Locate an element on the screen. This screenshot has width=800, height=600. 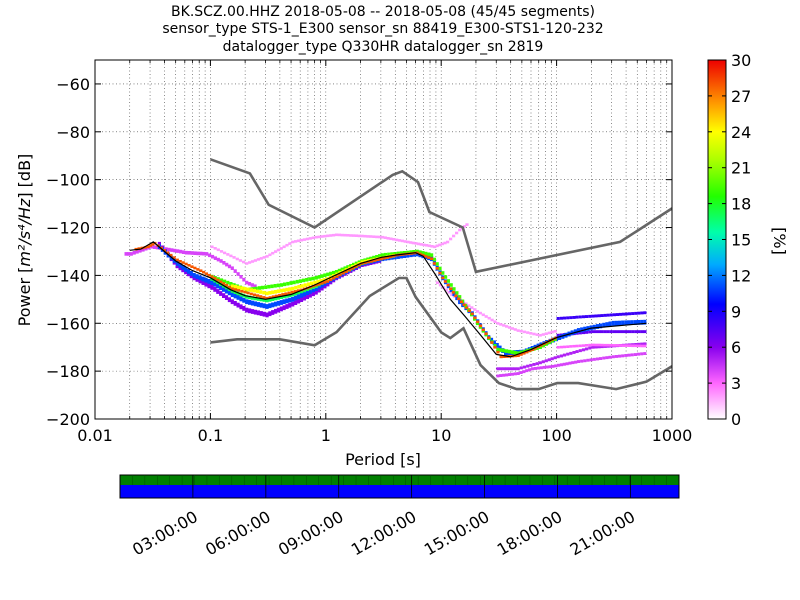
coverage-bar-upper is located at coordinates (399, 480).